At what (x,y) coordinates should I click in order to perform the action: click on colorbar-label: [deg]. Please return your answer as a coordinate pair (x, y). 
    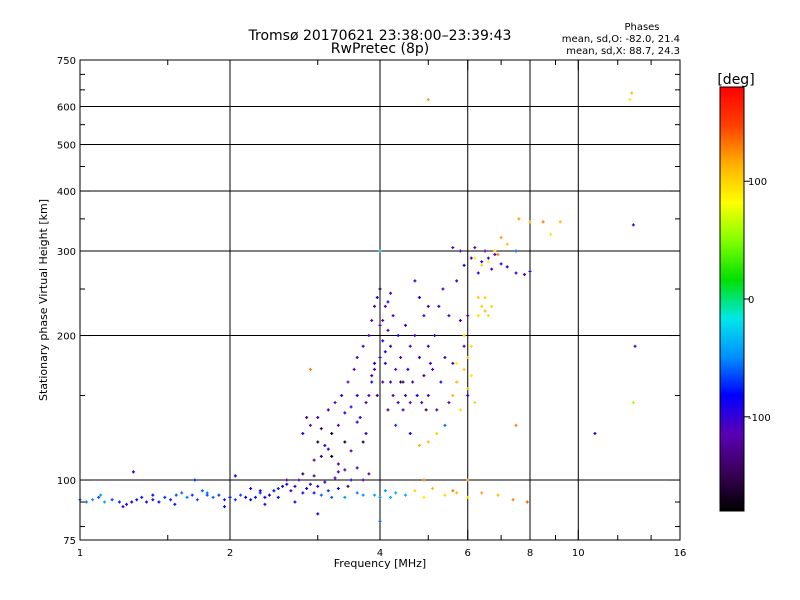
    Looking at the image, I should click on (735, 80).